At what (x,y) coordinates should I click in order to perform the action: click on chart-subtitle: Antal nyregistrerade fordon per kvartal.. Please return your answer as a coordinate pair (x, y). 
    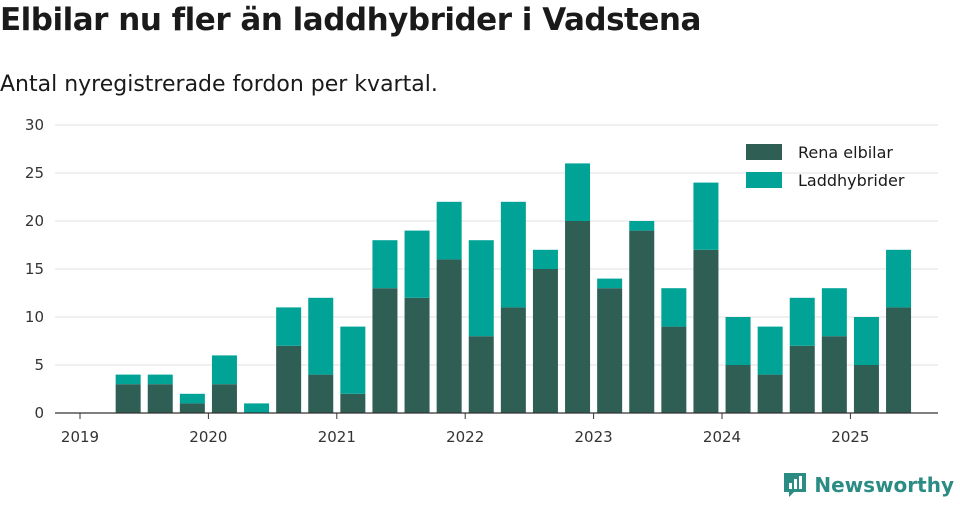
    Looking at the image, I should click on (219, 84).